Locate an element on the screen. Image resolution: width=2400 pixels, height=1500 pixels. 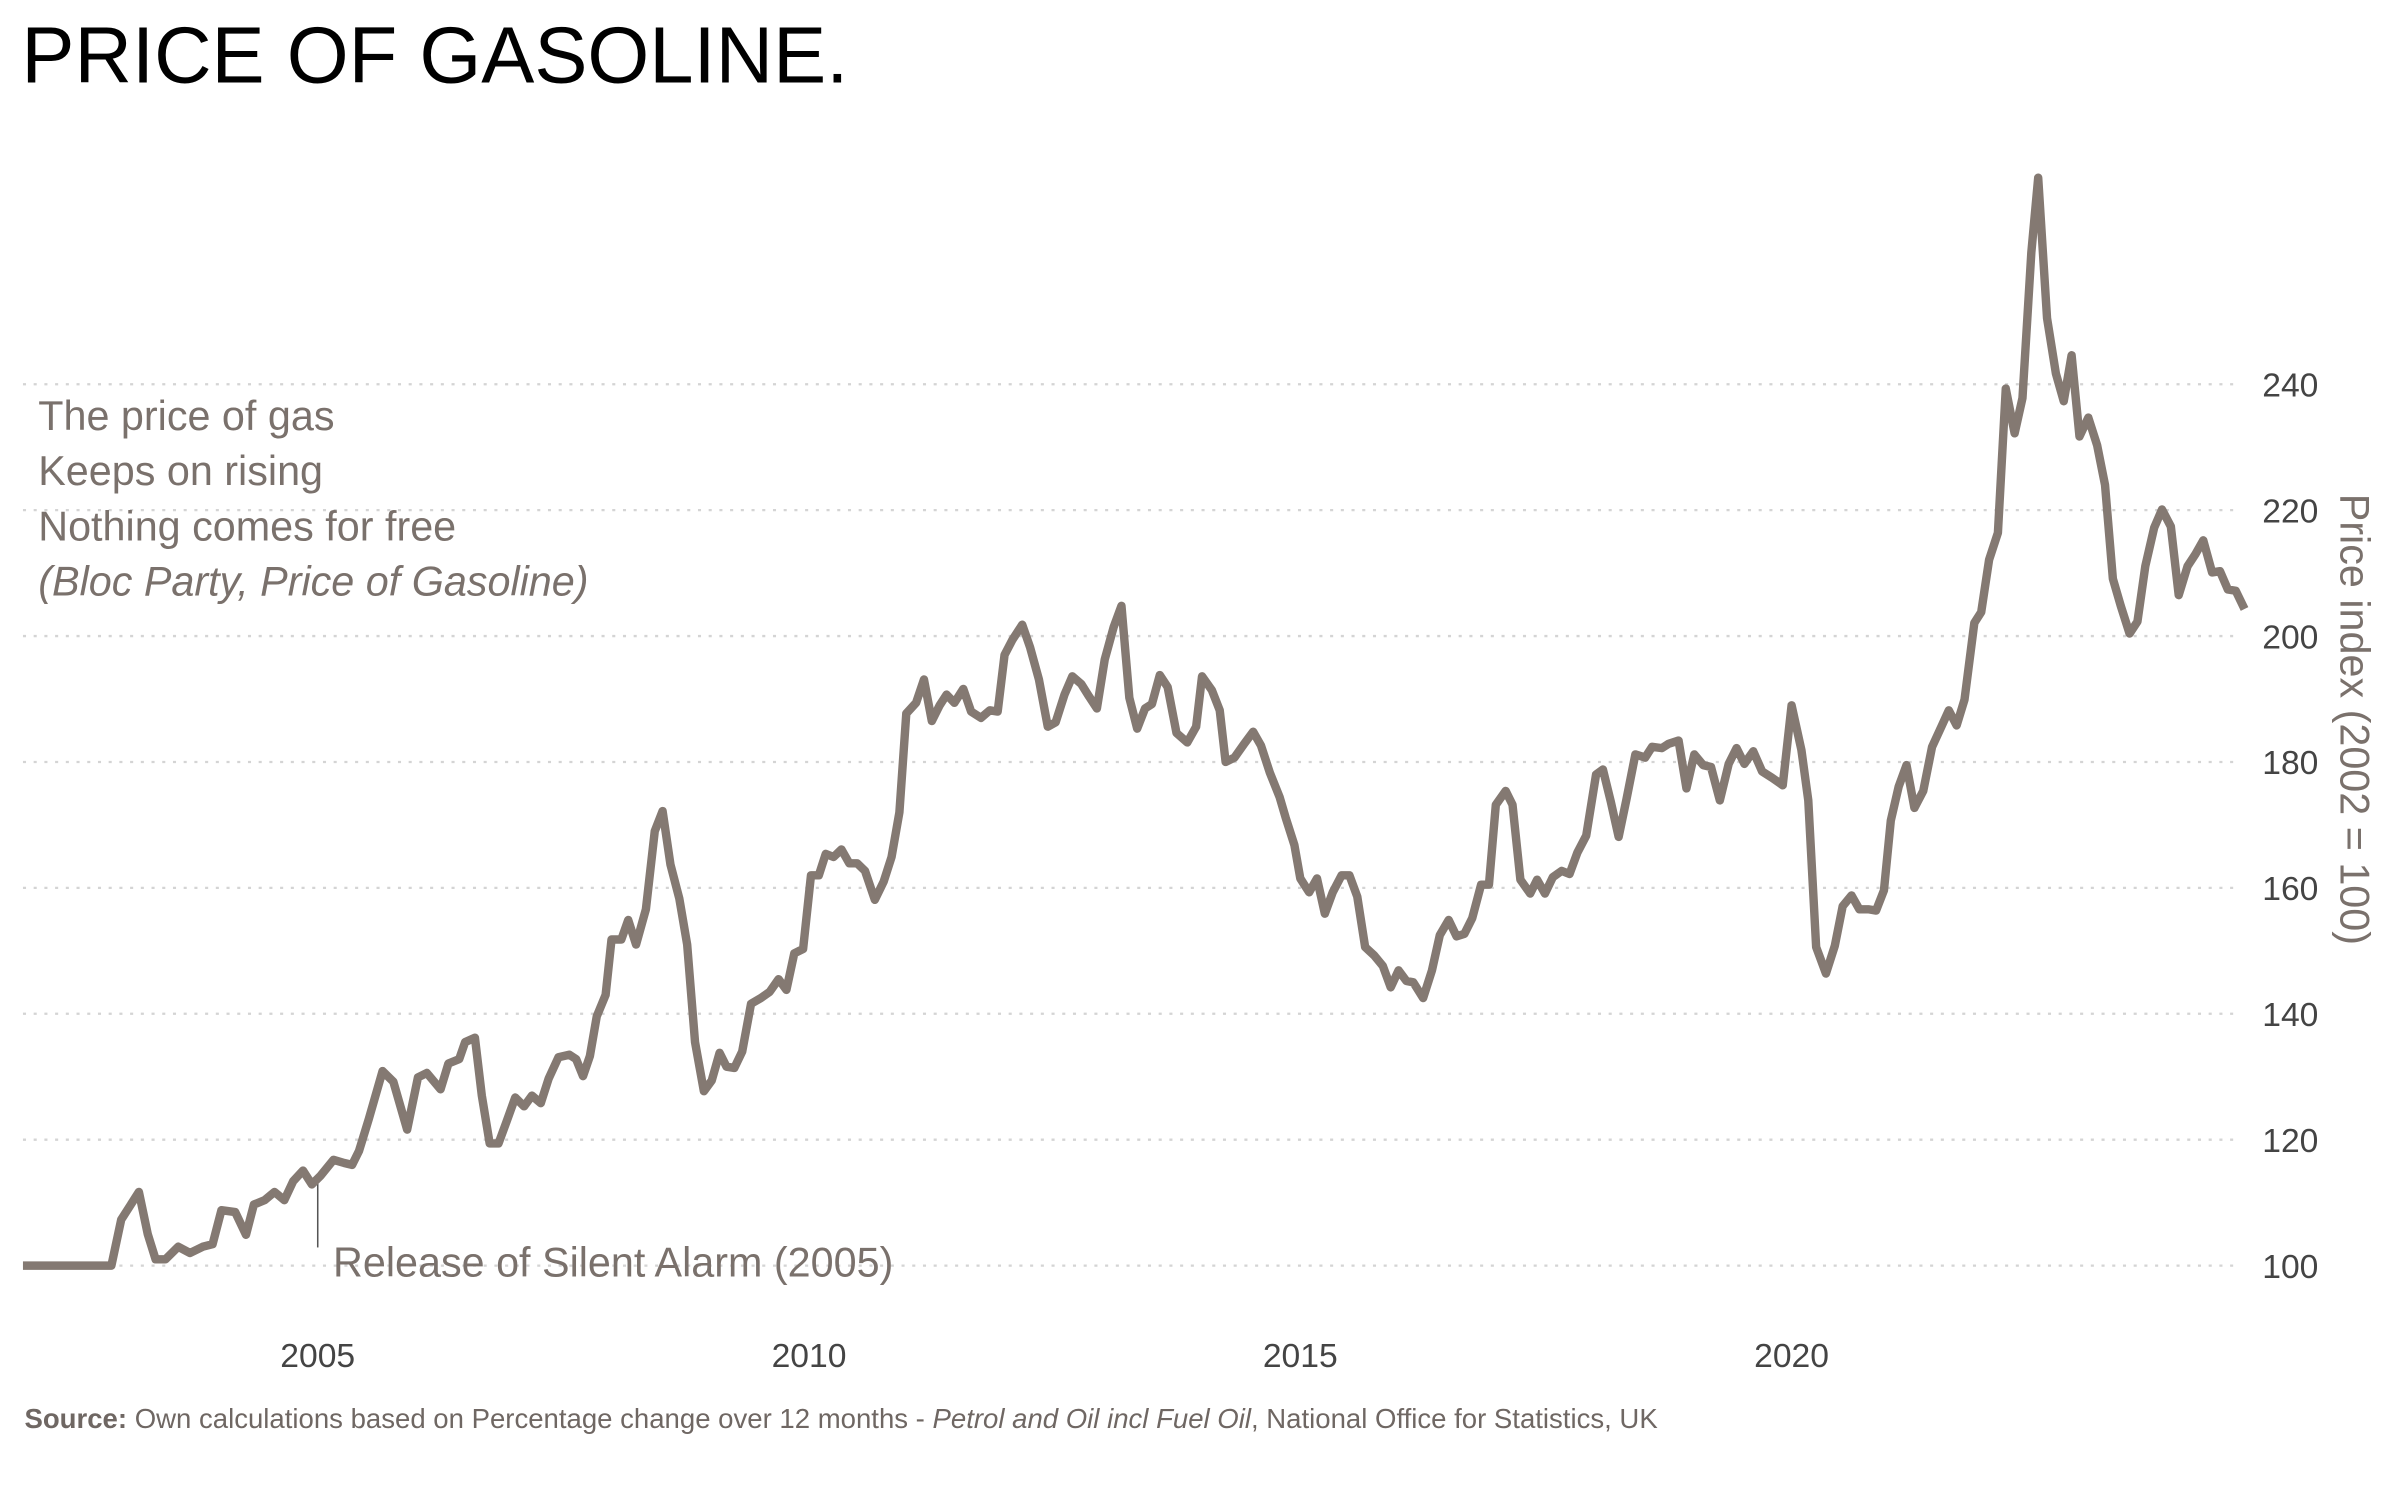
source-rest: , National Office for Statistics, UK is located at coordinates (1454, 1418).